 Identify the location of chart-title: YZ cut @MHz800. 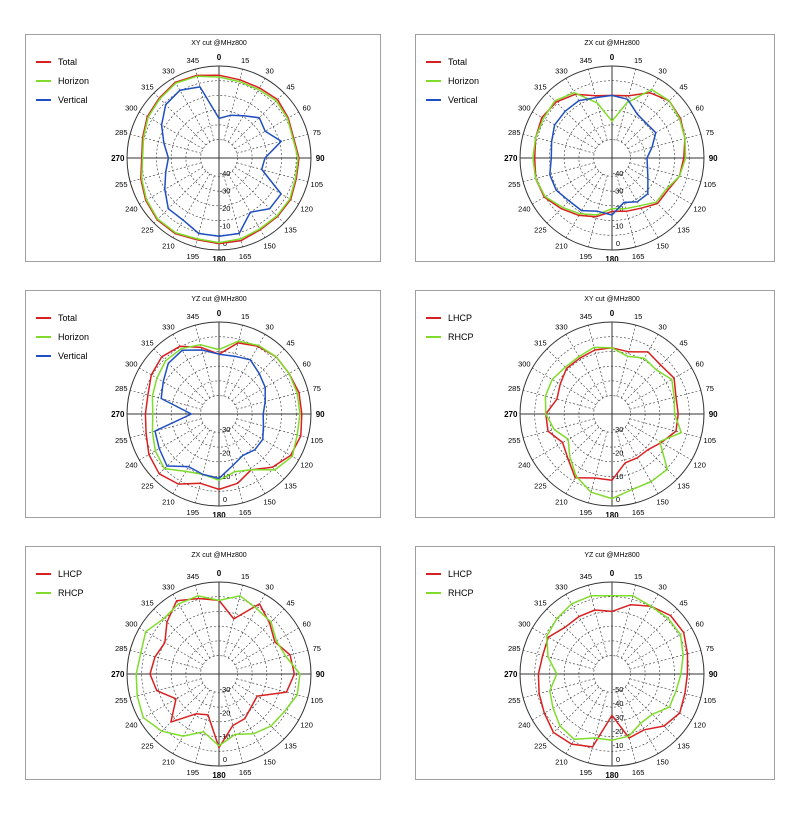
(218, 299).